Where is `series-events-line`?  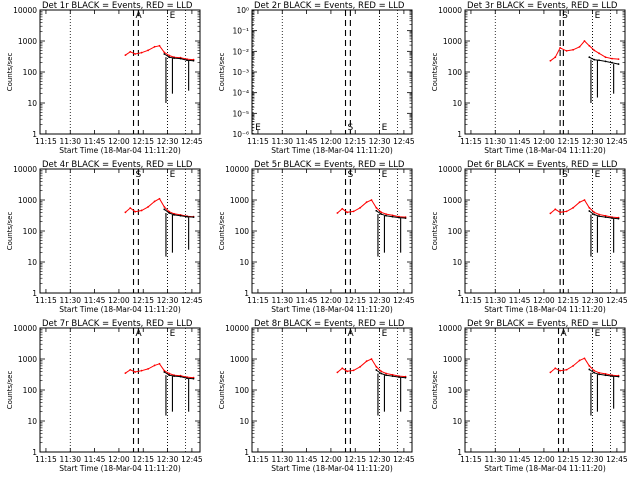
series-events-line is located at coordinates (178, 213).